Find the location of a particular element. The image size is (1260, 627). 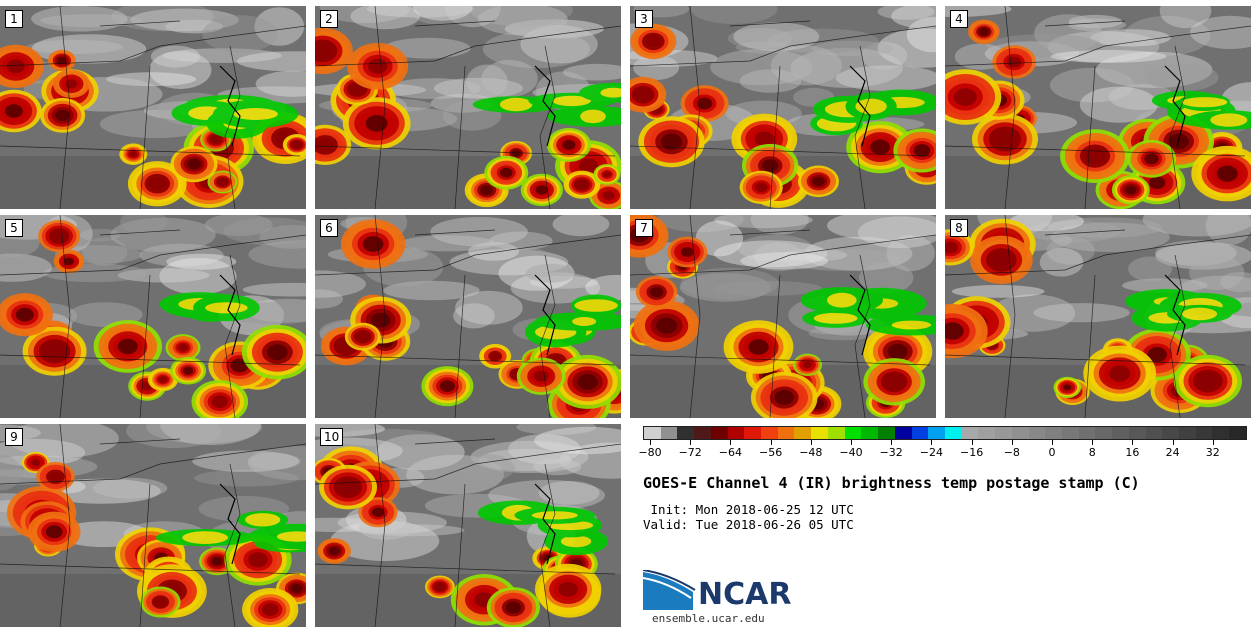

init-time: Init: Mon 2018-06-25 12 UTC is located at coordinates (748, 509).